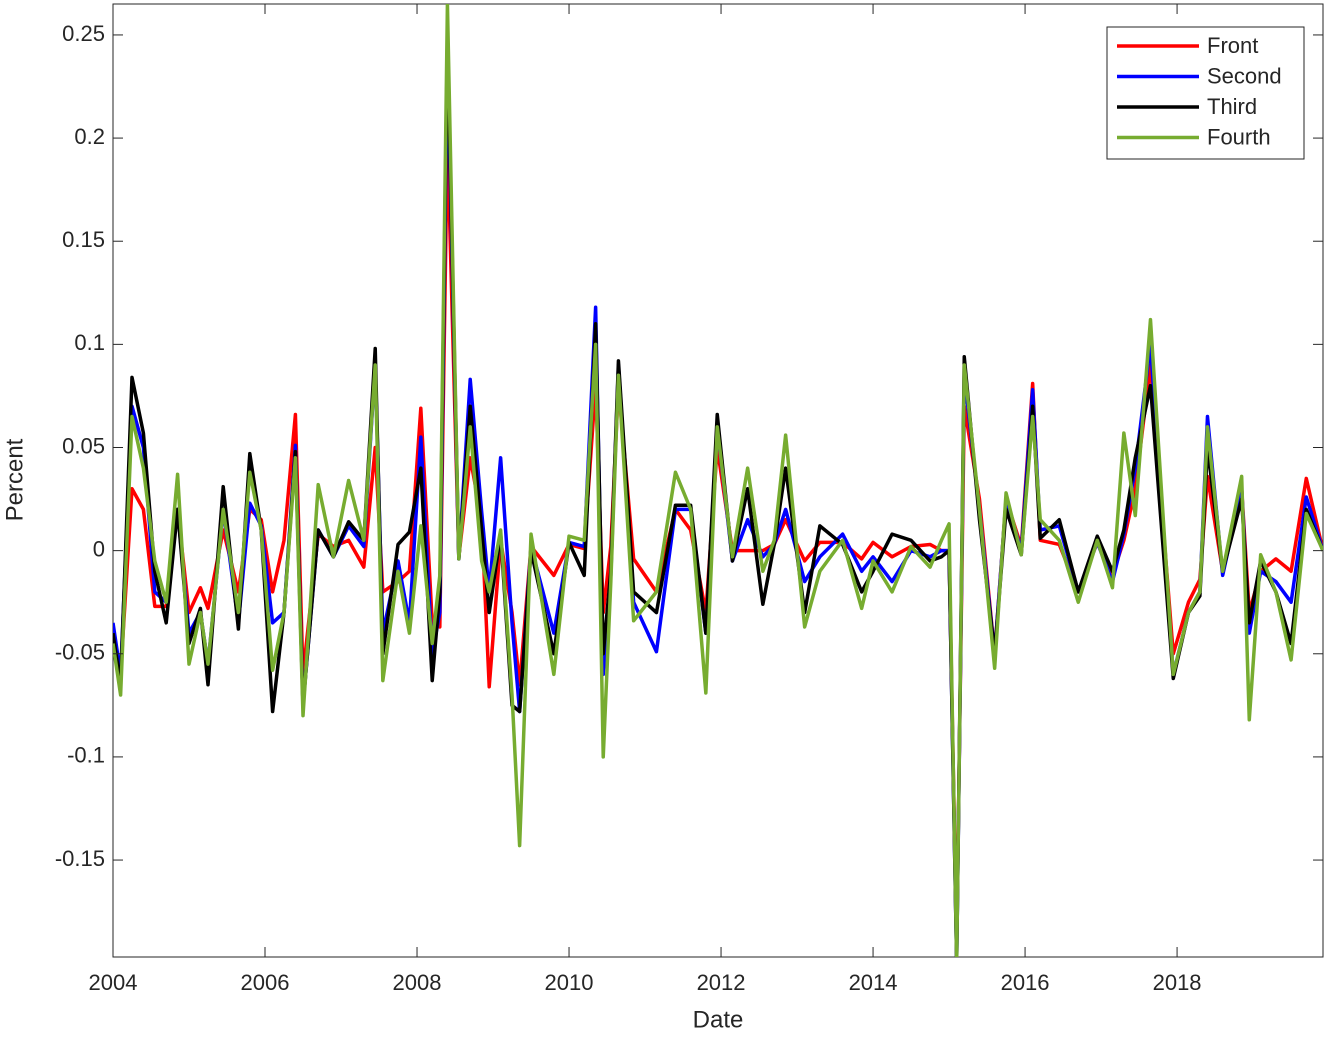 The image size is (1328, 1041). I want to click on y-tick-label: 0.1, so click(89, 342).